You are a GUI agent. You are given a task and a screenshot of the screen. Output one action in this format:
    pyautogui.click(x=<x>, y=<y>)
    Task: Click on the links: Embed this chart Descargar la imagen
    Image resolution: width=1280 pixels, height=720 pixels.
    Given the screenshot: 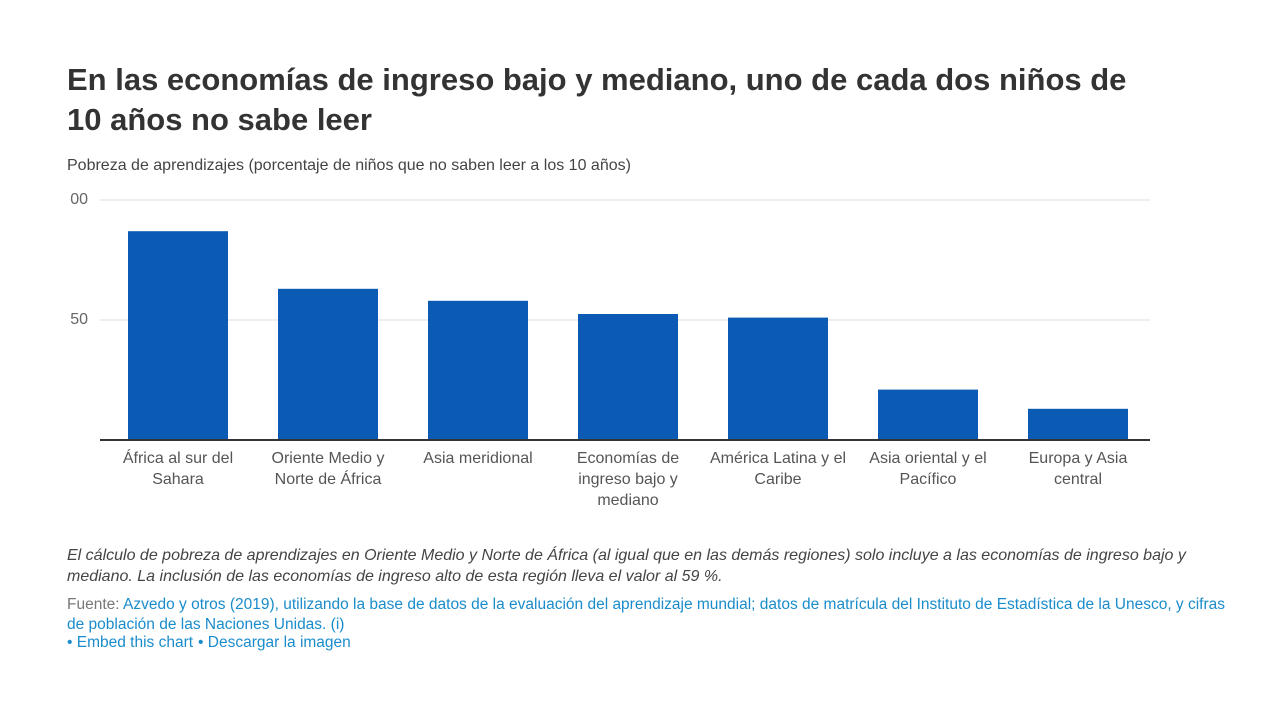 What is the action you would take?
    pyautogui.click(x=209, y=643)
    